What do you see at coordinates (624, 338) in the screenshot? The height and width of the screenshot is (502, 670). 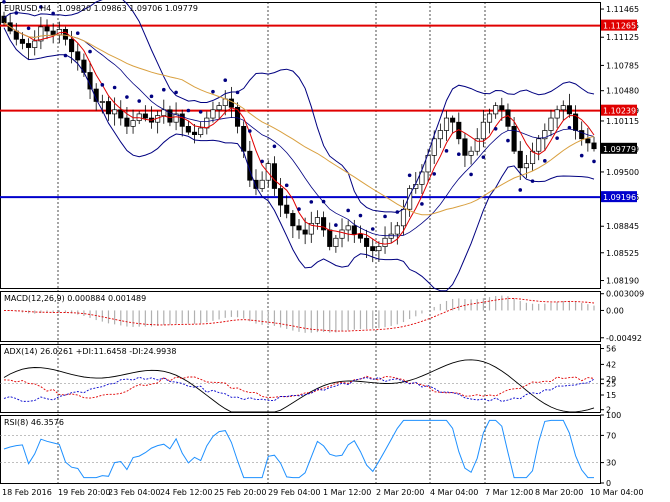 I see `macd-tick-label: -0.00492` at bounding box center [624, 338].